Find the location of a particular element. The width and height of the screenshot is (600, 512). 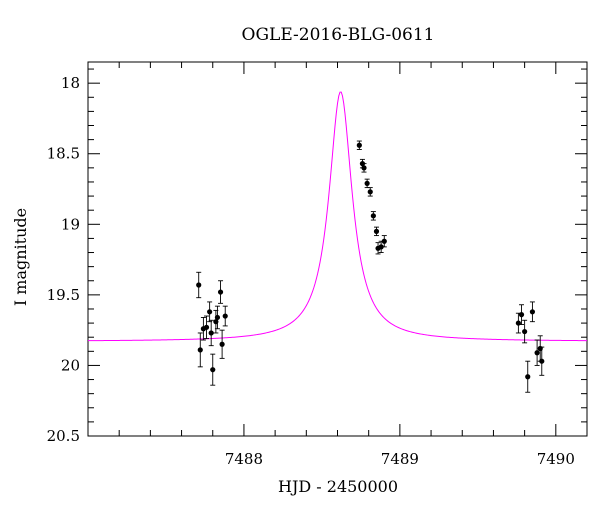

y-tick-label: 20.5 is located at coordinates (63, 436).